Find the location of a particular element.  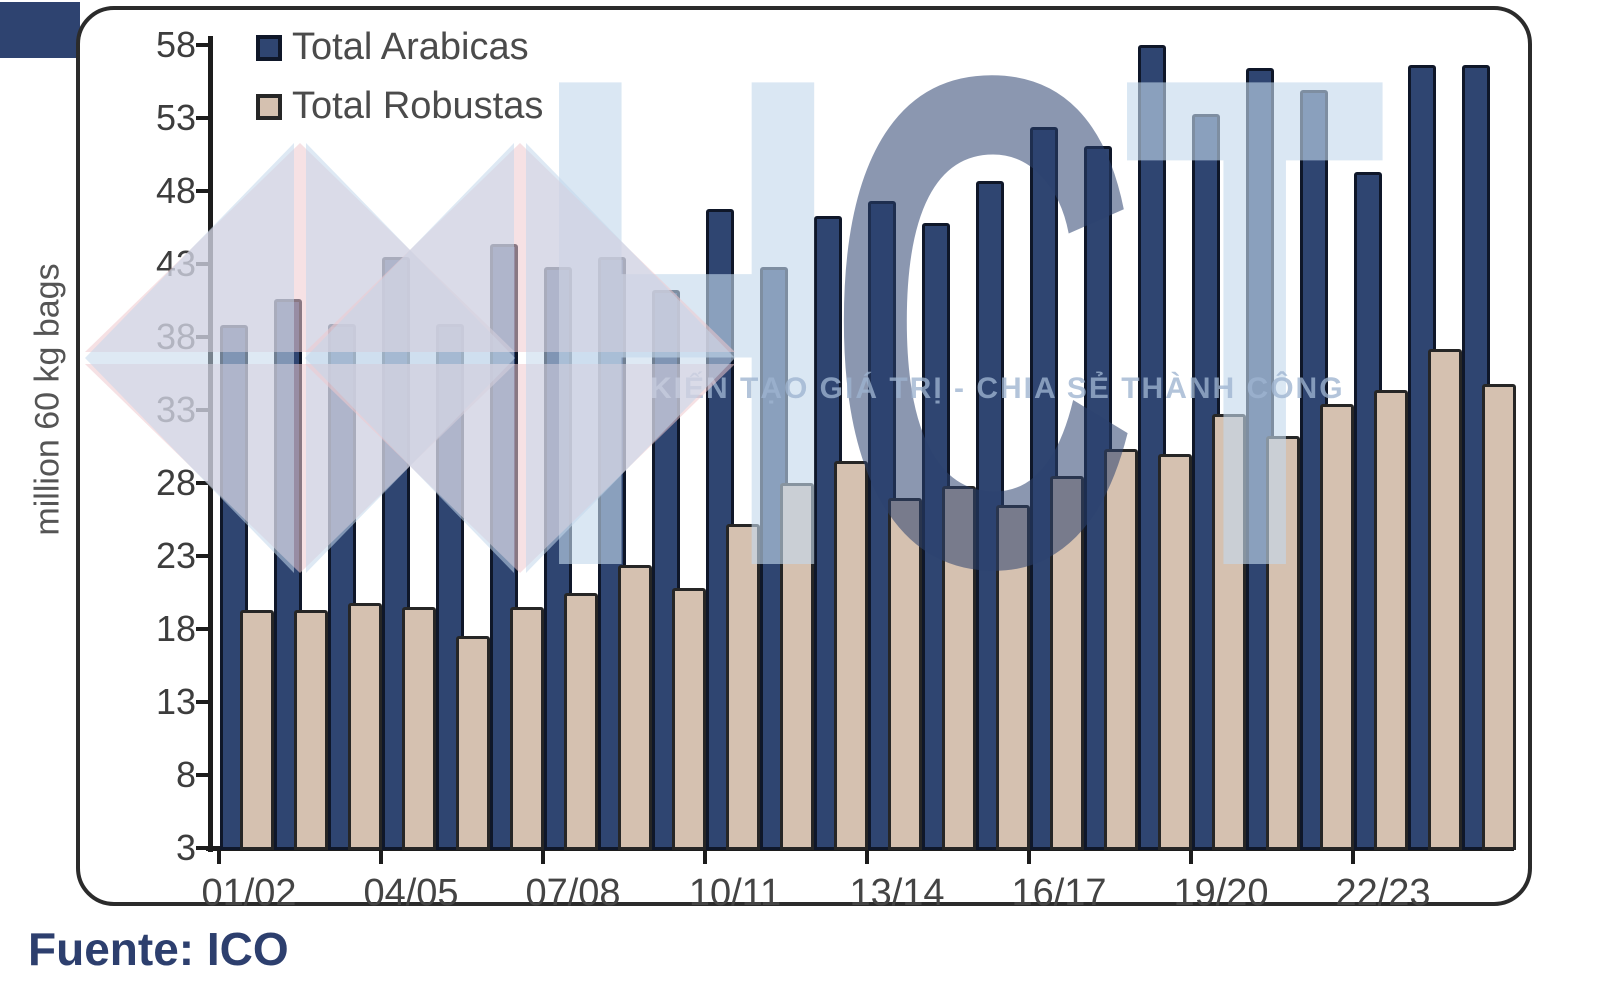

source-caption: Fuente: ICO is located at coordinates (158, 949).